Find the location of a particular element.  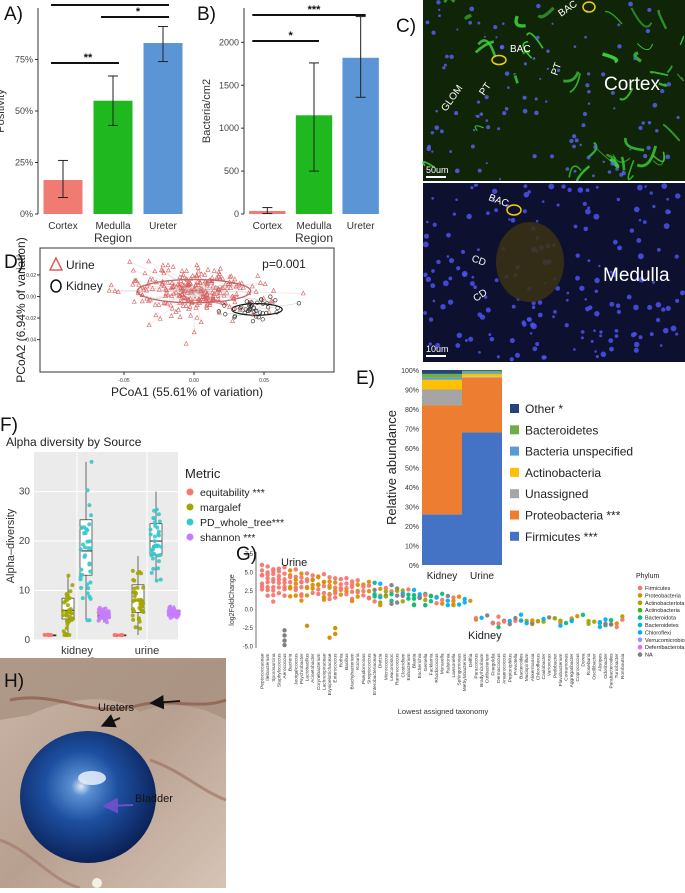

category-label: urine is located at coordinates (147, 651).